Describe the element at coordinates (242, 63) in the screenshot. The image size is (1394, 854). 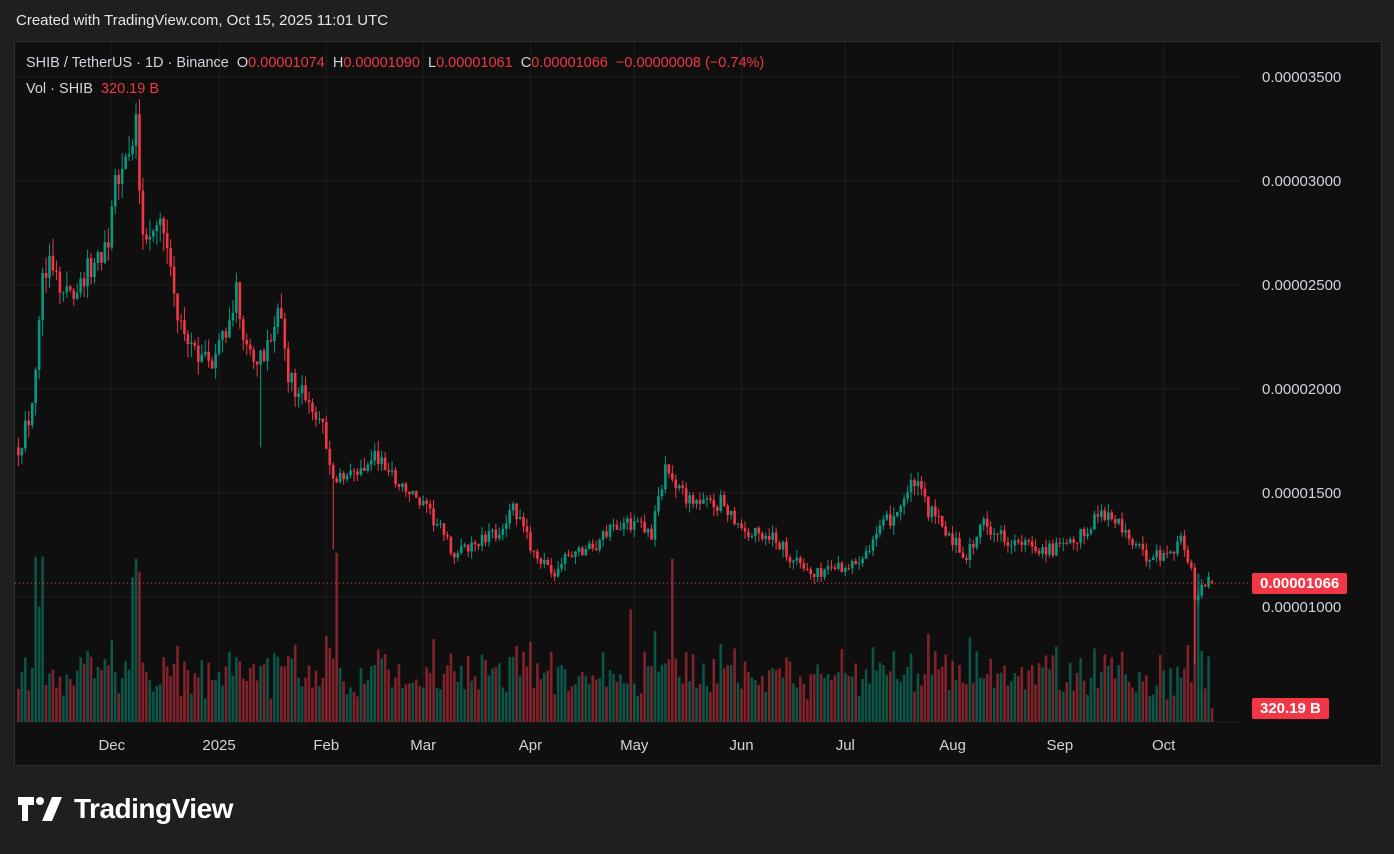
I see `open-label: O` at that location.